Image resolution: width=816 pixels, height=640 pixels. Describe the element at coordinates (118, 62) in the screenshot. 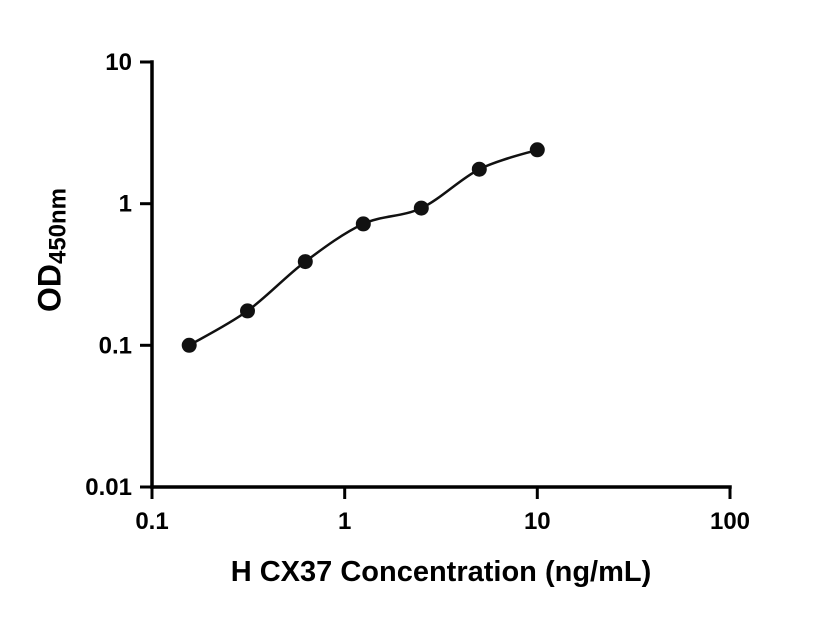

I see `y-tick-label: 10` at that location.